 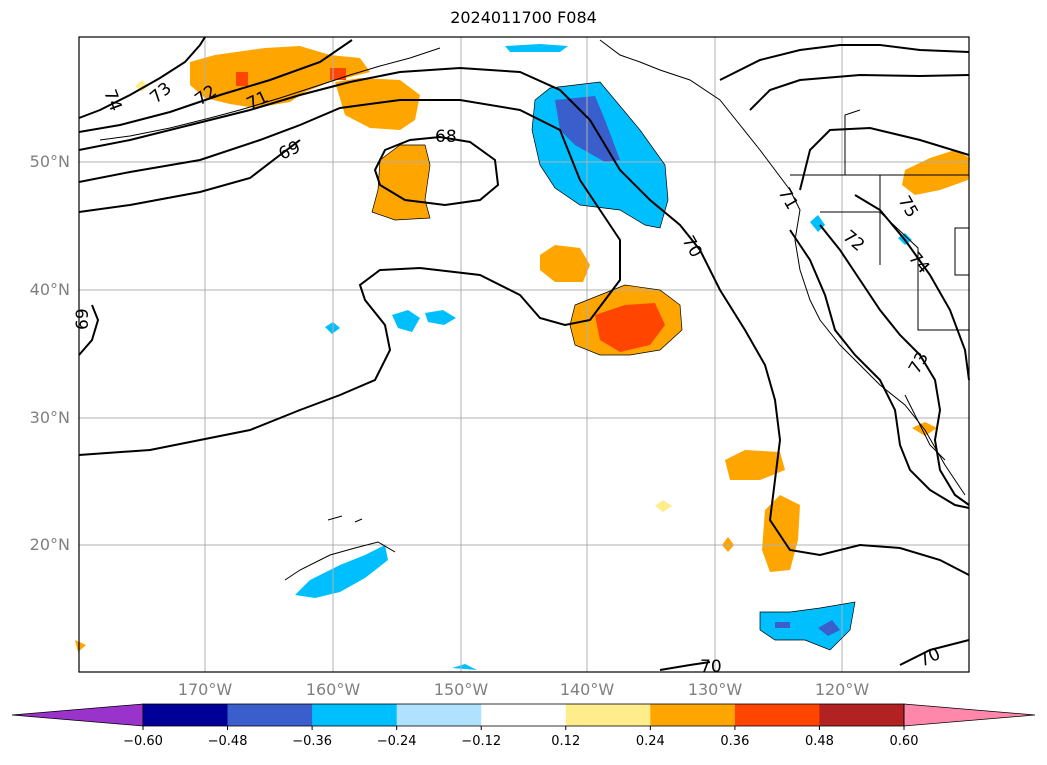 What do you see at coordinates (936, 172) in the screenshot?
I see `anomaly-canada-orange` at bounding box center [936, 172].